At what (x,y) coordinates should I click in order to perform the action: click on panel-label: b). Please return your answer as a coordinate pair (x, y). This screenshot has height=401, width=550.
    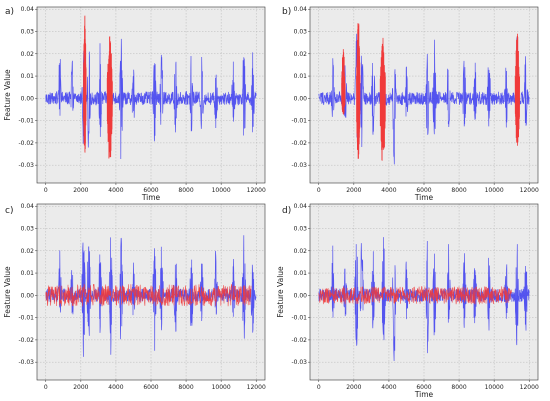
    Looking at the image, I should click on (286, 12).